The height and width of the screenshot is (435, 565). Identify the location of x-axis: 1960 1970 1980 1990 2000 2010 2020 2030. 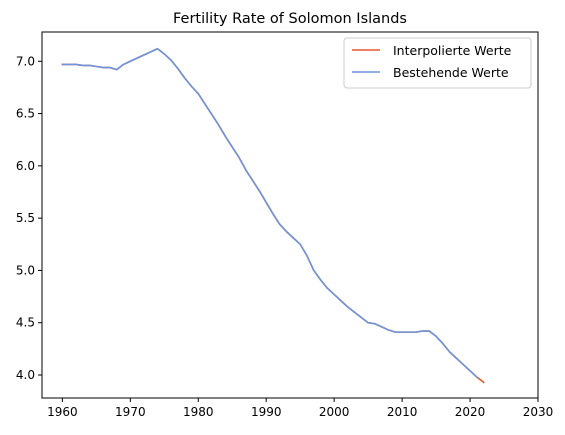
(300, 408).